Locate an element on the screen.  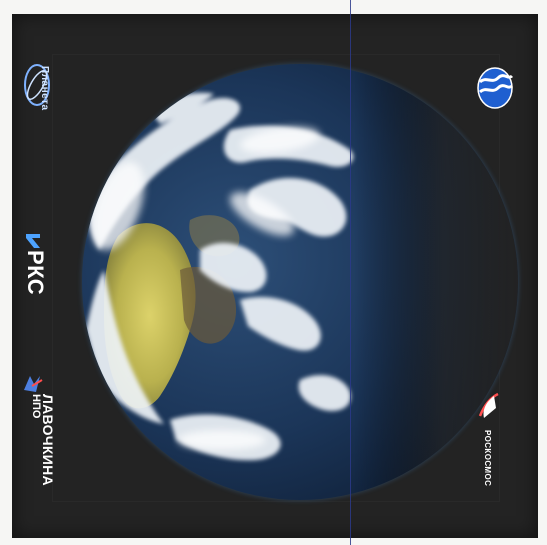
planeta-logo: Планета is located at coordinates (37, 85).